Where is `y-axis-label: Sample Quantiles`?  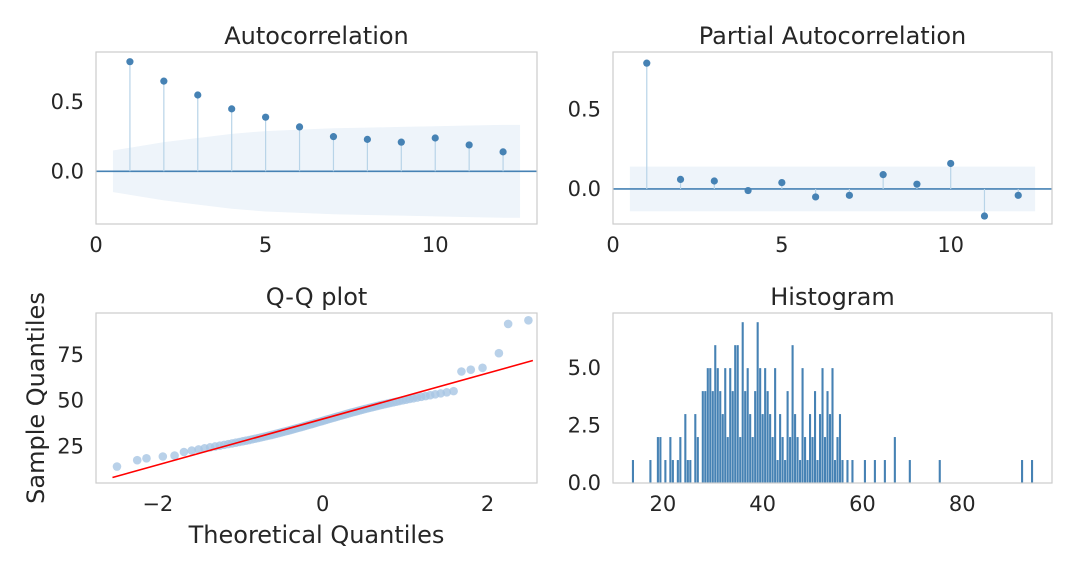
y-axis-label: Sample Quantiles is located at coordinates (36, 398).